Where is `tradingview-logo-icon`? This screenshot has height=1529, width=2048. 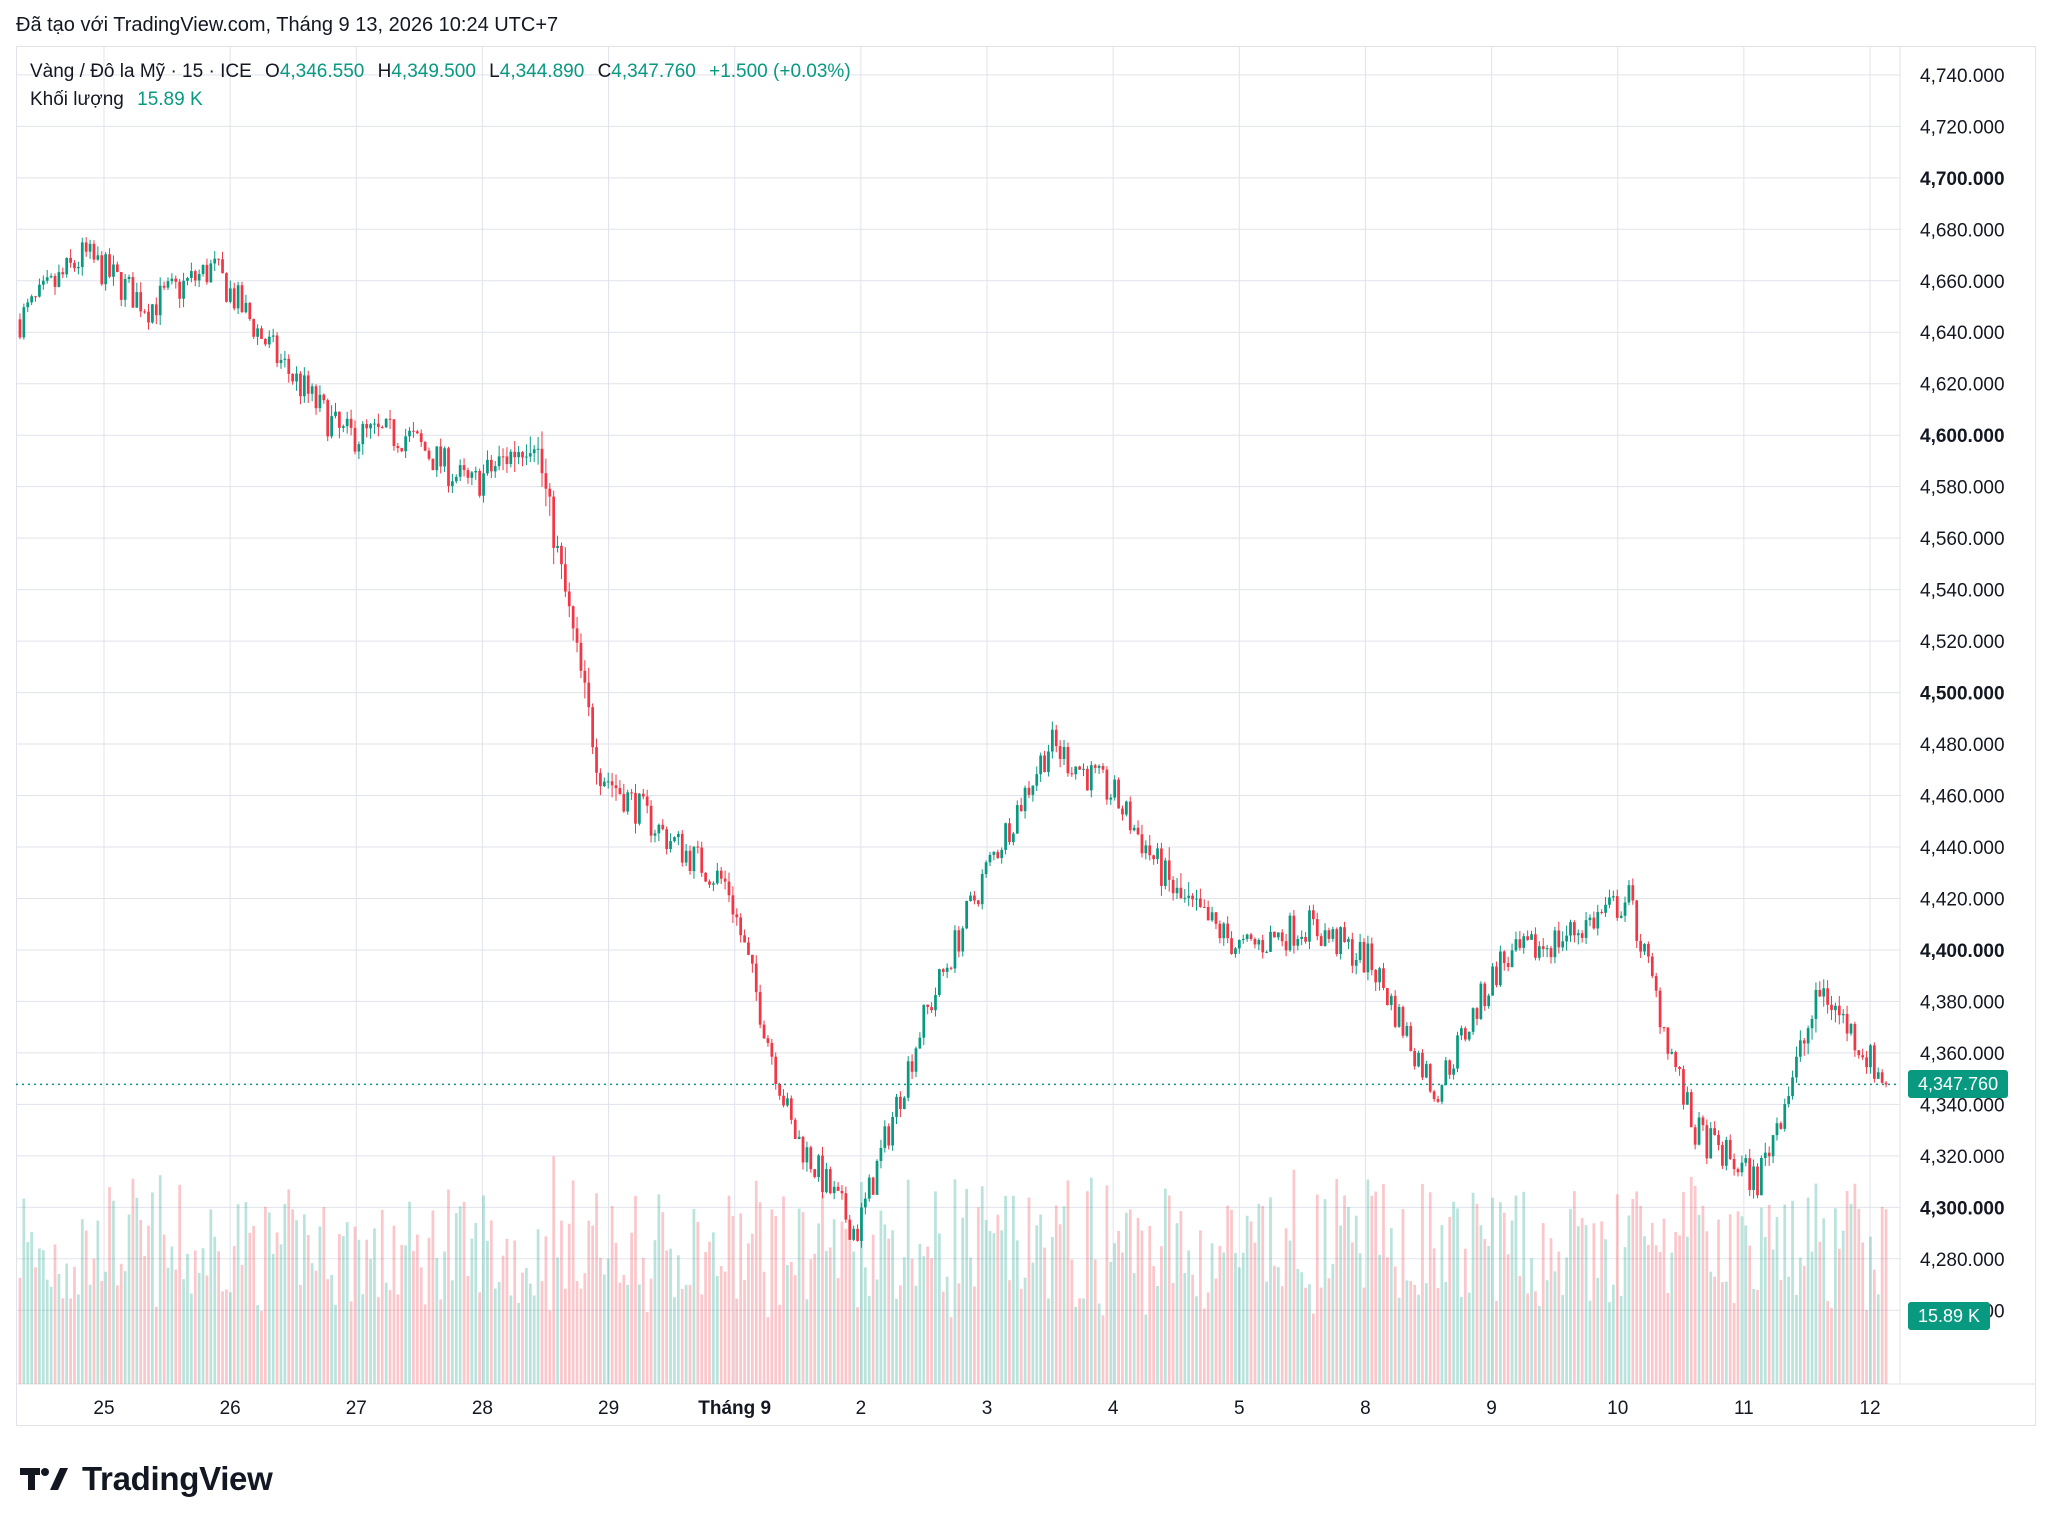 tradingview-logo-icon is located at coordinates (44, 1479).